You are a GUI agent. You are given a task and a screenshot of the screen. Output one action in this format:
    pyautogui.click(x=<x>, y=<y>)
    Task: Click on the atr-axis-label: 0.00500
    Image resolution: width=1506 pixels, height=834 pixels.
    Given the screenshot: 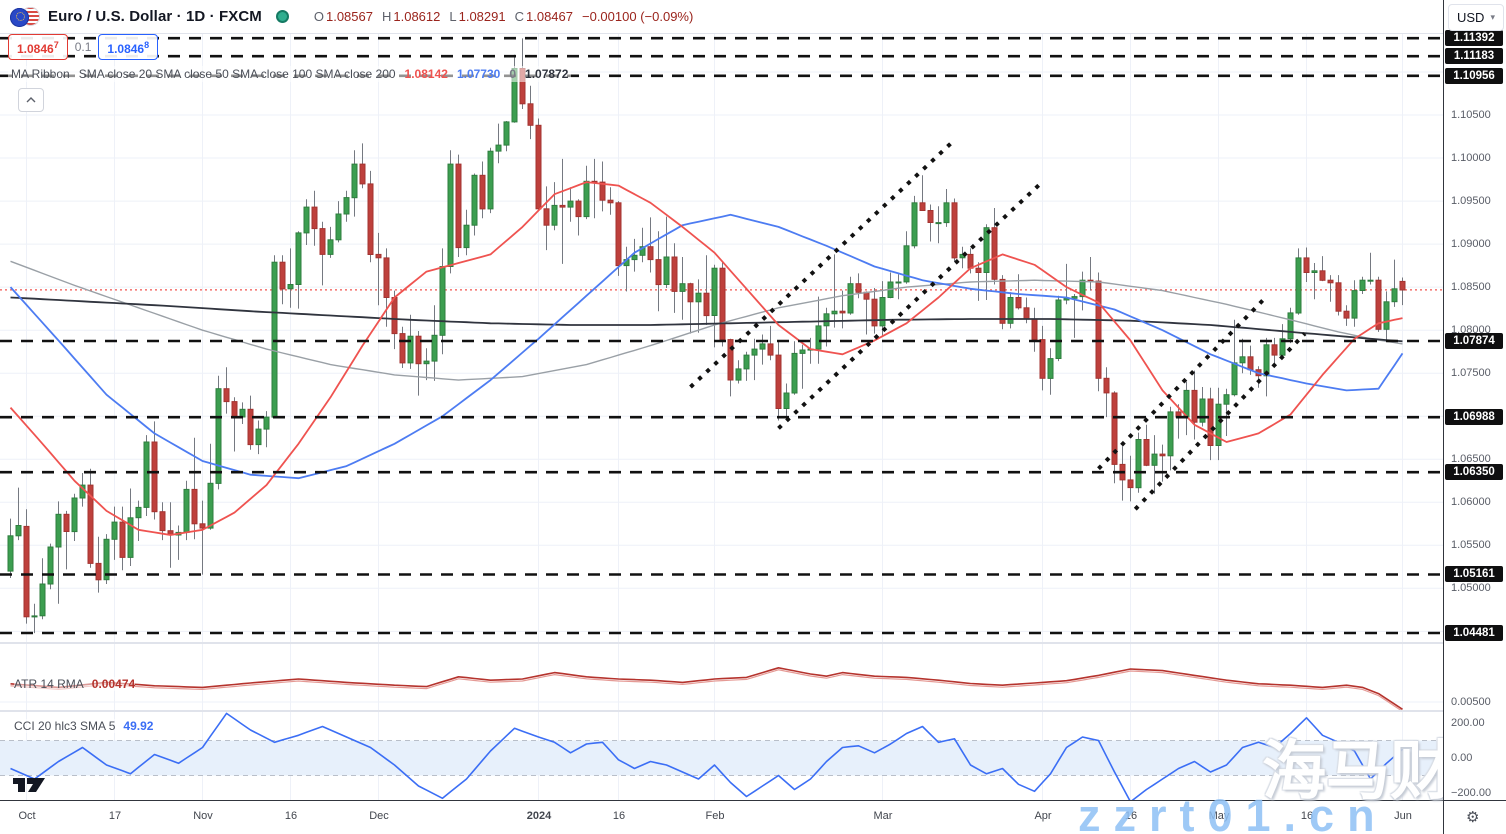 What is the action you would take?
    pyautogui.click(x=1471, y=702)
    